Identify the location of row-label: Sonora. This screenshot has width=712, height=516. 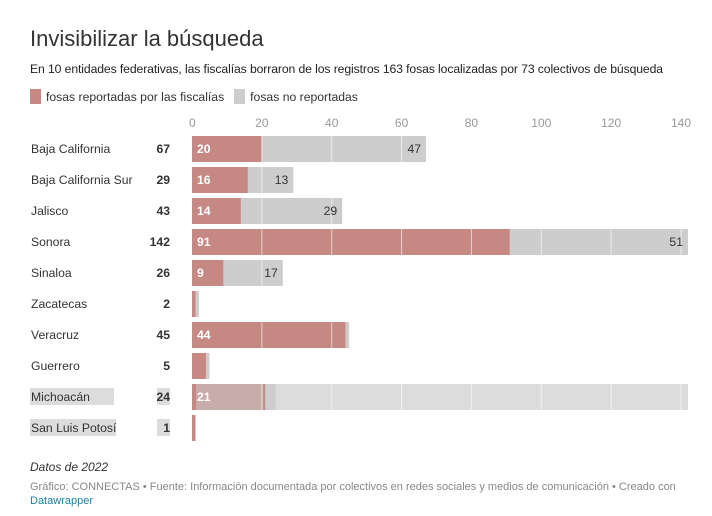
(51, 242).